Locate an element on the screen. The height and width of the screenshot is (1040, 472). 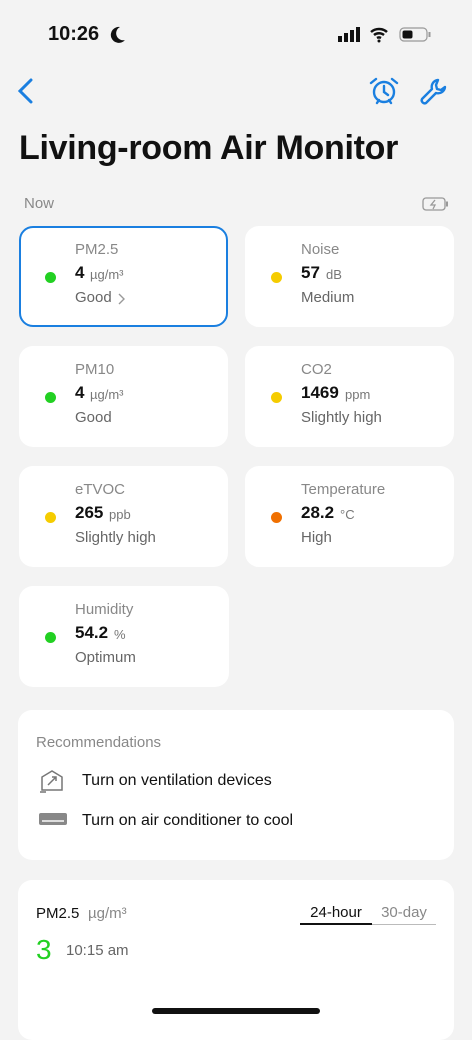
back-button is located at coordinates (26, 91).